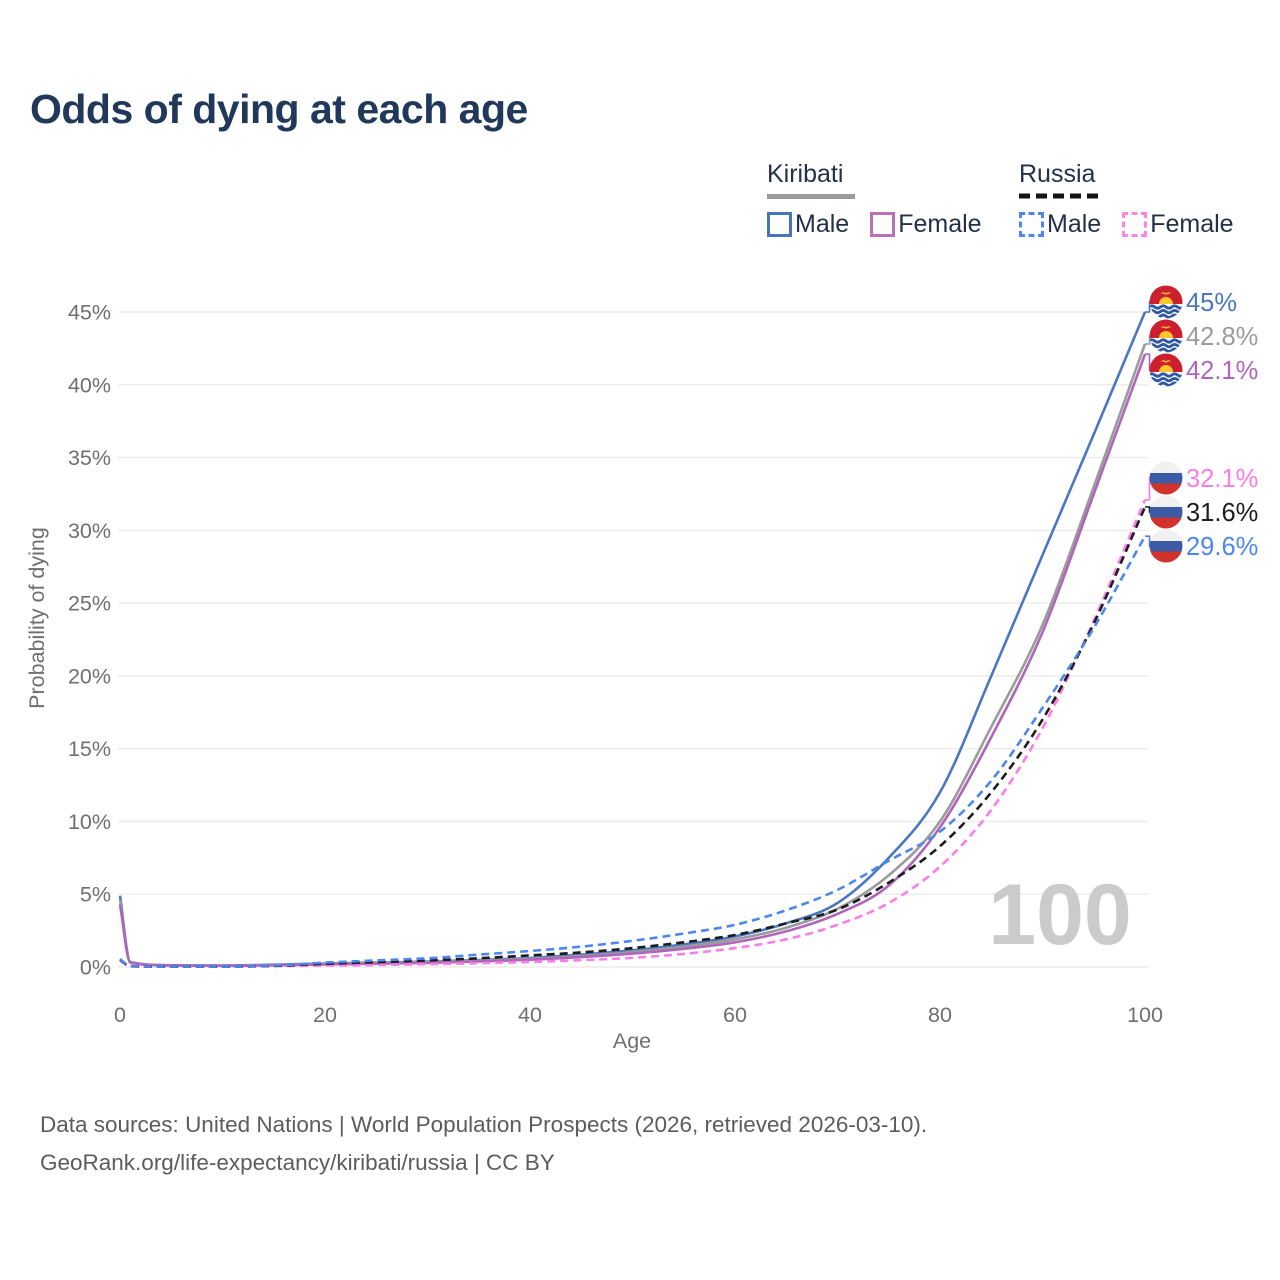 Image resolution: width=1280 pixels, height=1280 pixels. I want to click on end-value-label: 32.1%, so click(1222, 479).